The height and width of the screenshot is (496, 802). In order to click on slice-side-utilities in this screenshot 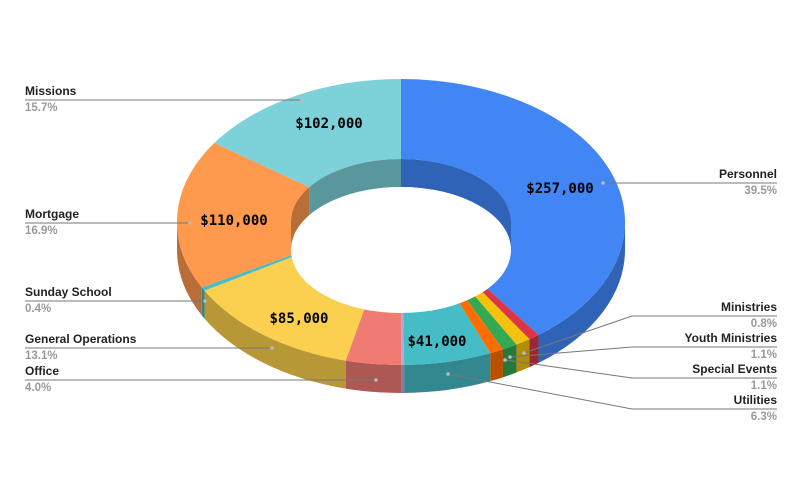, I will do `click(496, 365)`.